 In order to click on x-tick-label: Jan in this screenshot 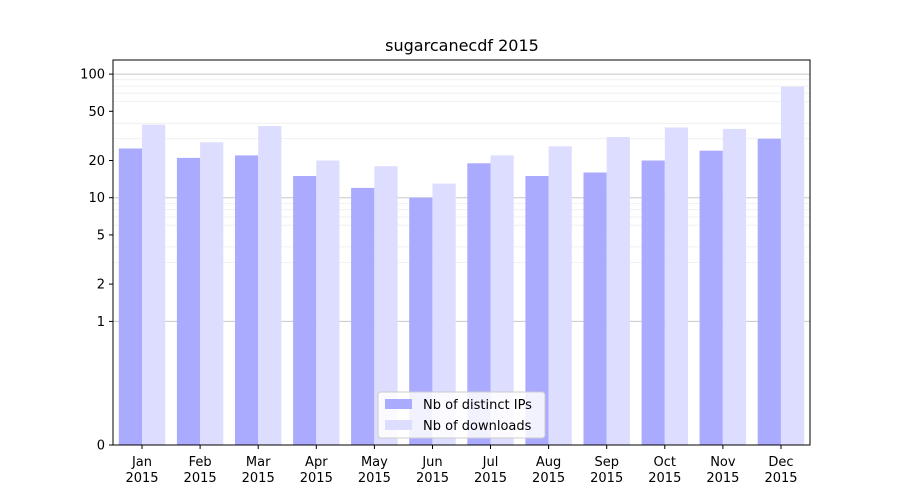, I will do `click(141, 462)`.